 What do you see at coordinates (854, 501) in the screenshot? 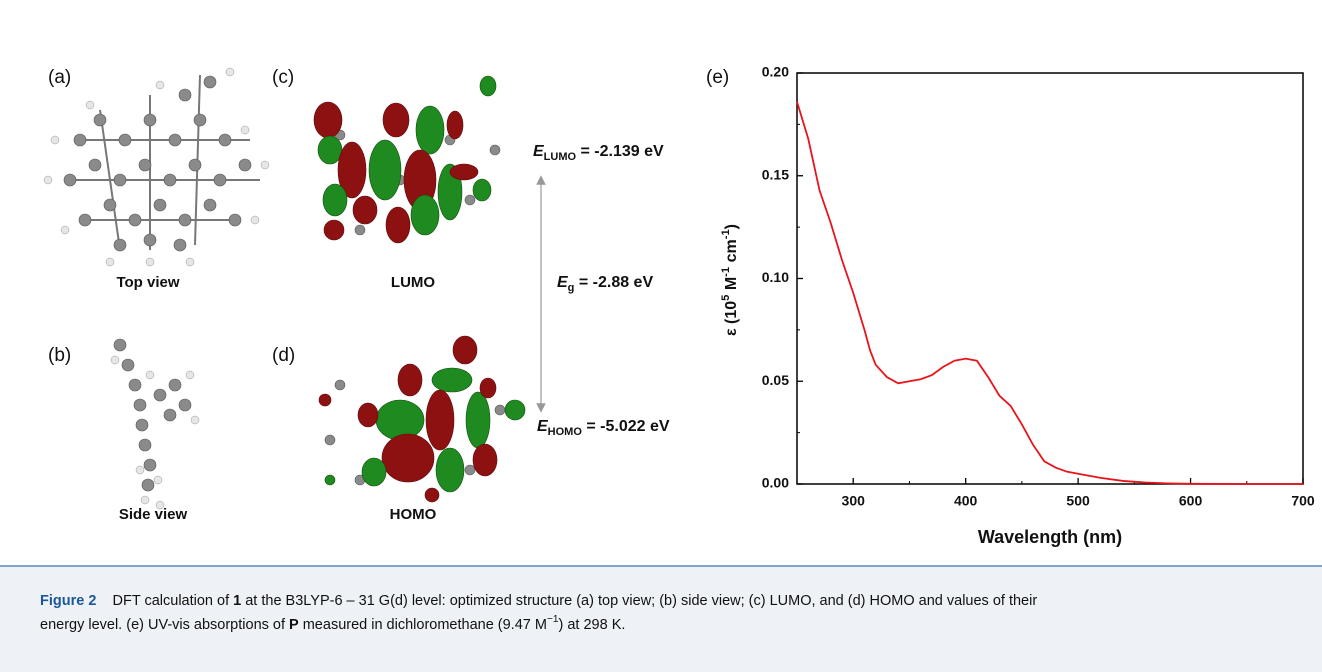
I see `x-tick-label: 300` at bounding box center [854, 501].